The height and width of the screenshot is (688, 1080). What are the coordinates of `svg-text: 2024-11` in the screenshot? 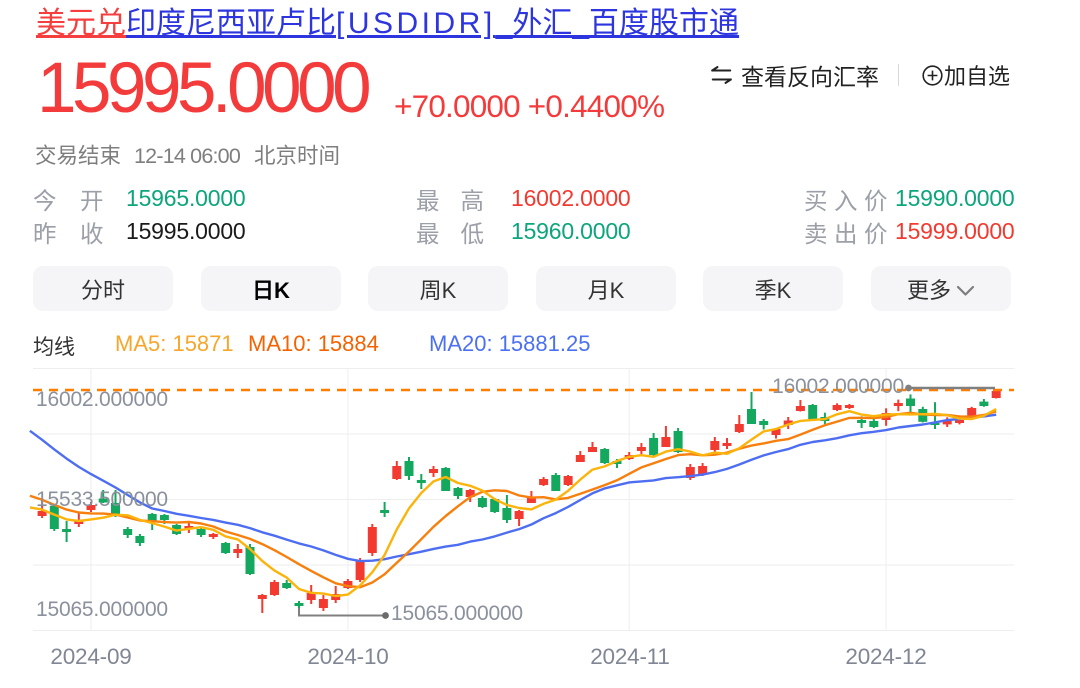 It's located at (630, 656).